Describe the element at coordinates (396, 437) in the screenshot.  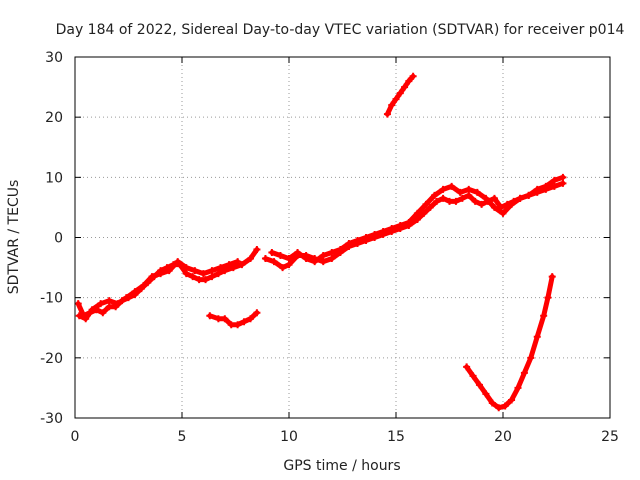
I see `x-tick-label: 15` at that location.